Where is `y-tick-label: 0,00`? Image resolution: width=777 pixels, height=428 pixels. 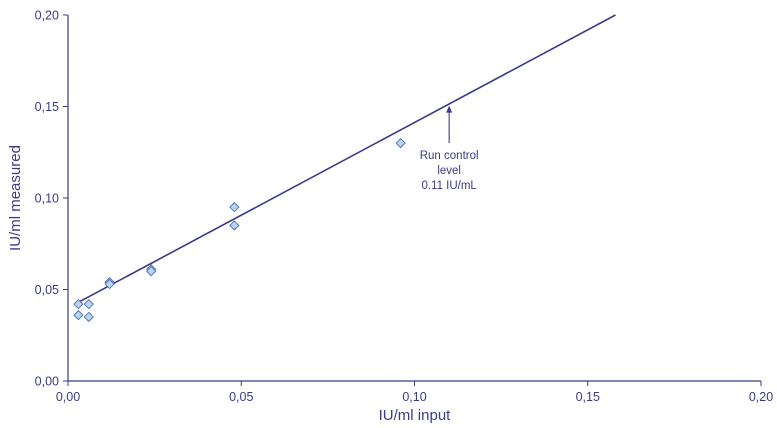 y-tick-label: 0,00 is located at coordinates (47, 382).